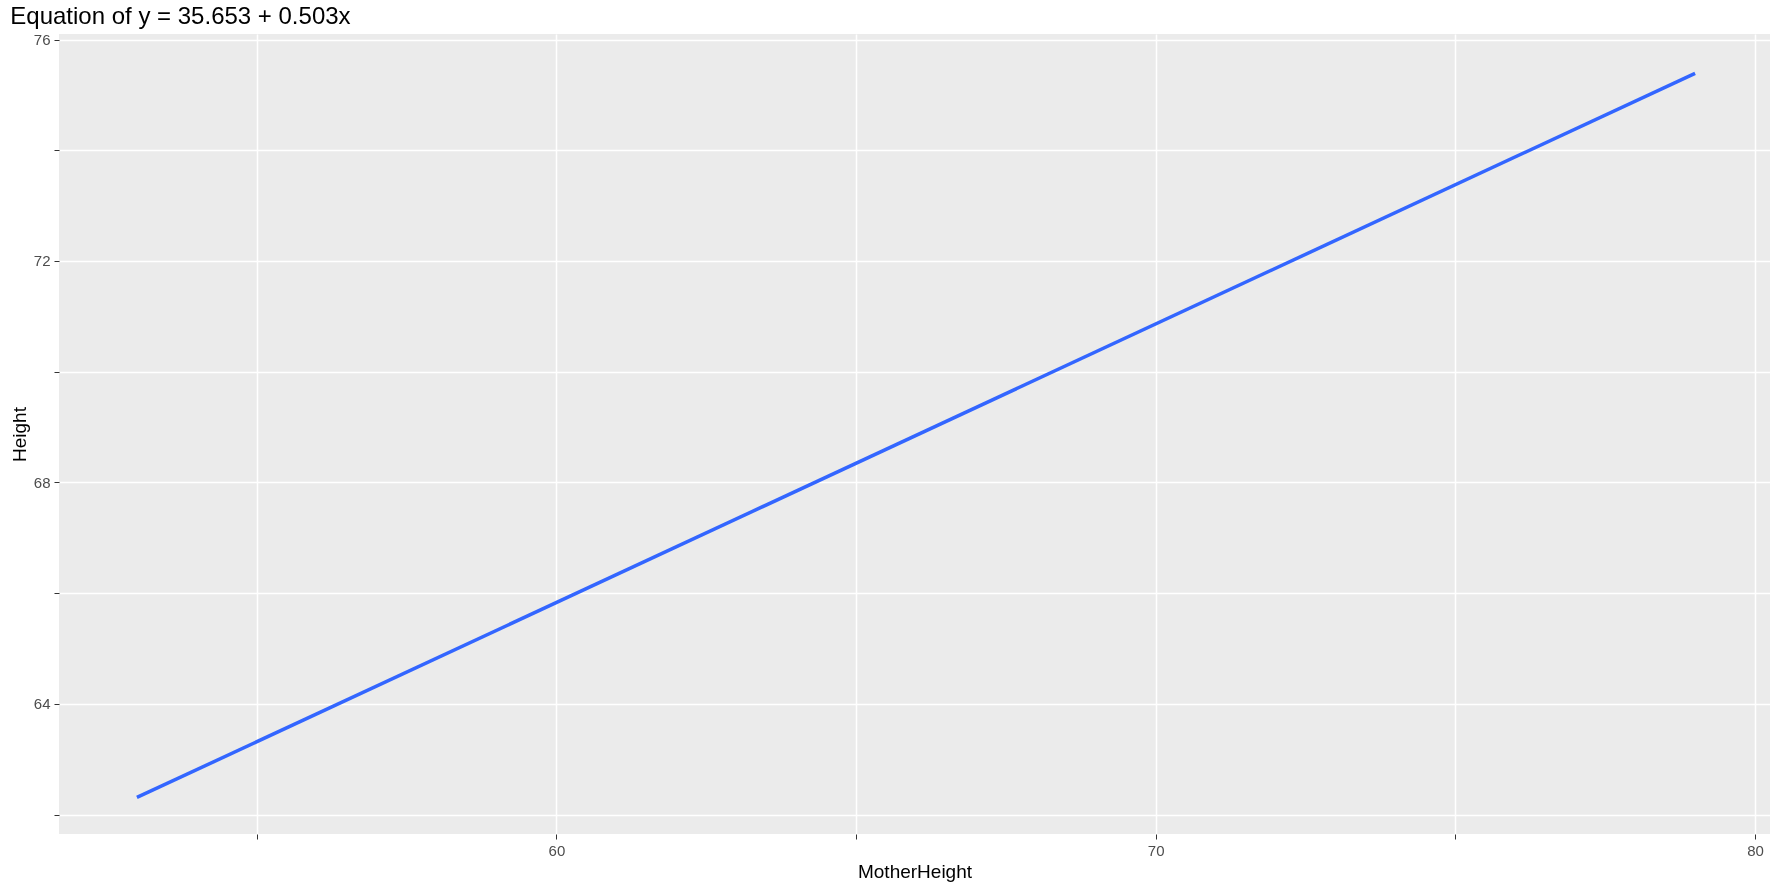 Image resolution: width=1780 pixels, height=886 pixels. I want to click on chart-title: Equation of y = 35.653 + 0.503x, so click(180, 15).